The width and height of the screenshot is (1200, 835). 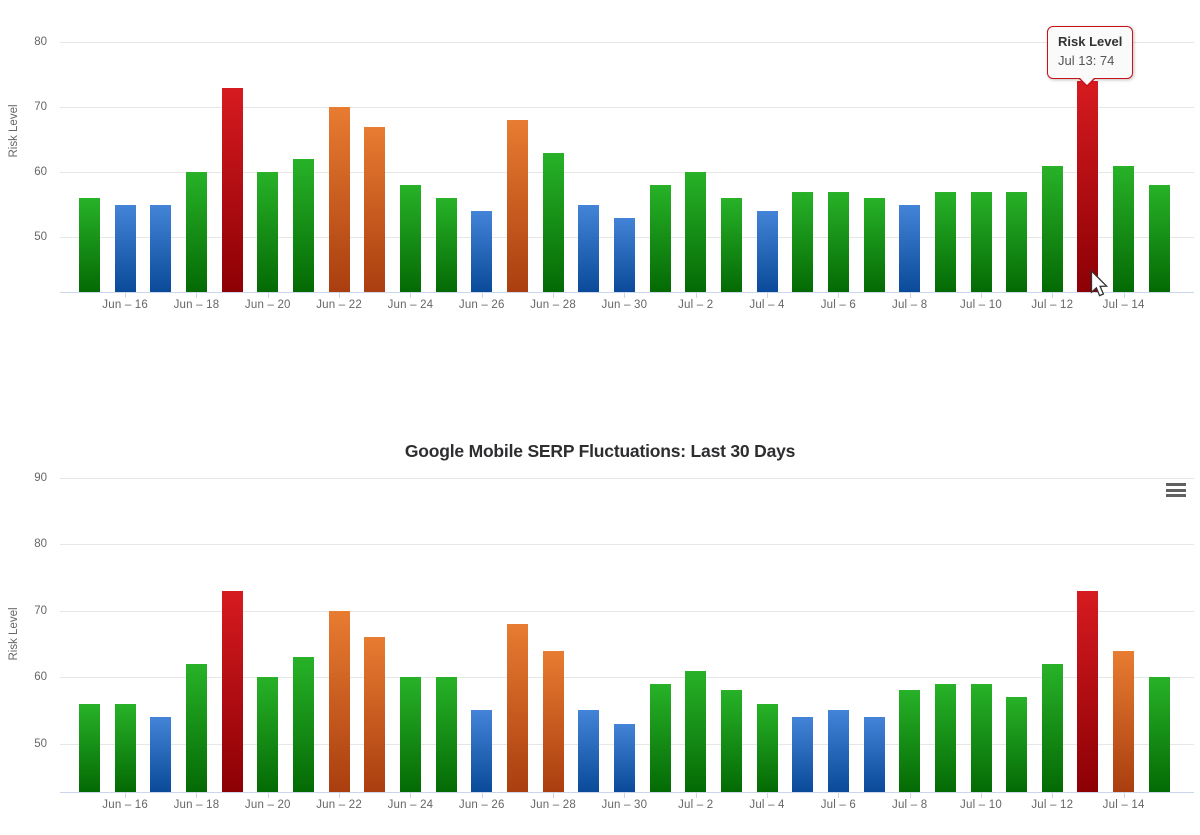 I want to click on x-axis-label-jul-2: Jul – 2, so click(x=696, y=805).